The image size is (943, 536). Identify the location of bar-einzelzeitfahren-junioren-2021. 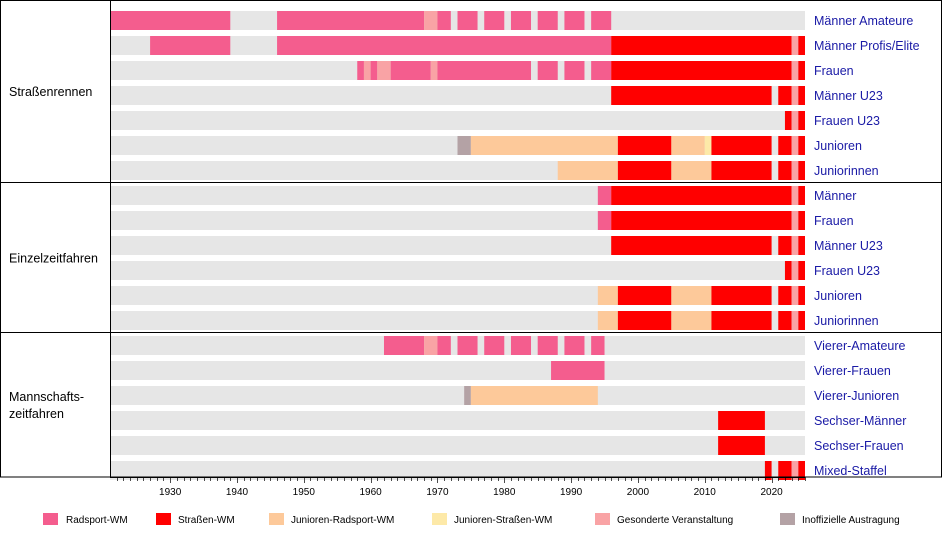
(785, 295).